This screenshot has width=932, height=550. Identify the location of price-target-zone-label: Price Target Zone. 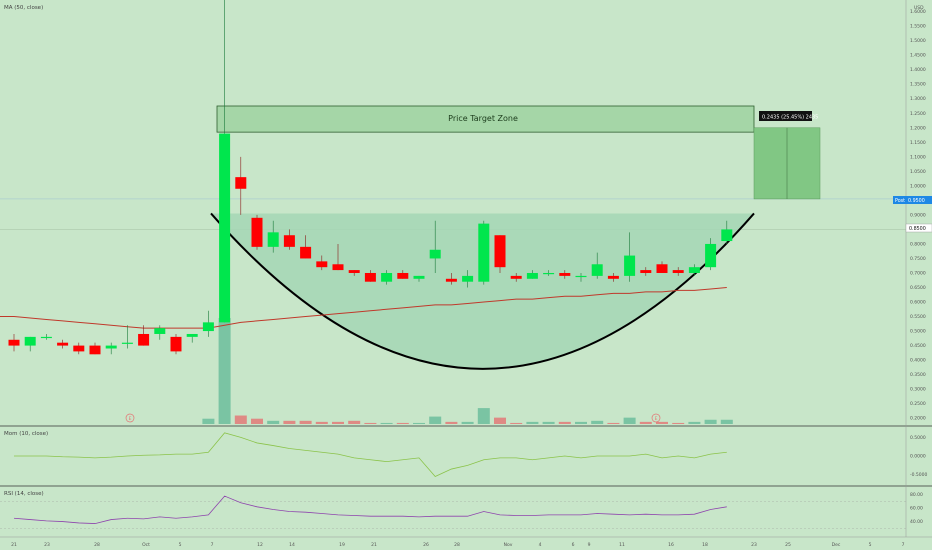
(483, 118).